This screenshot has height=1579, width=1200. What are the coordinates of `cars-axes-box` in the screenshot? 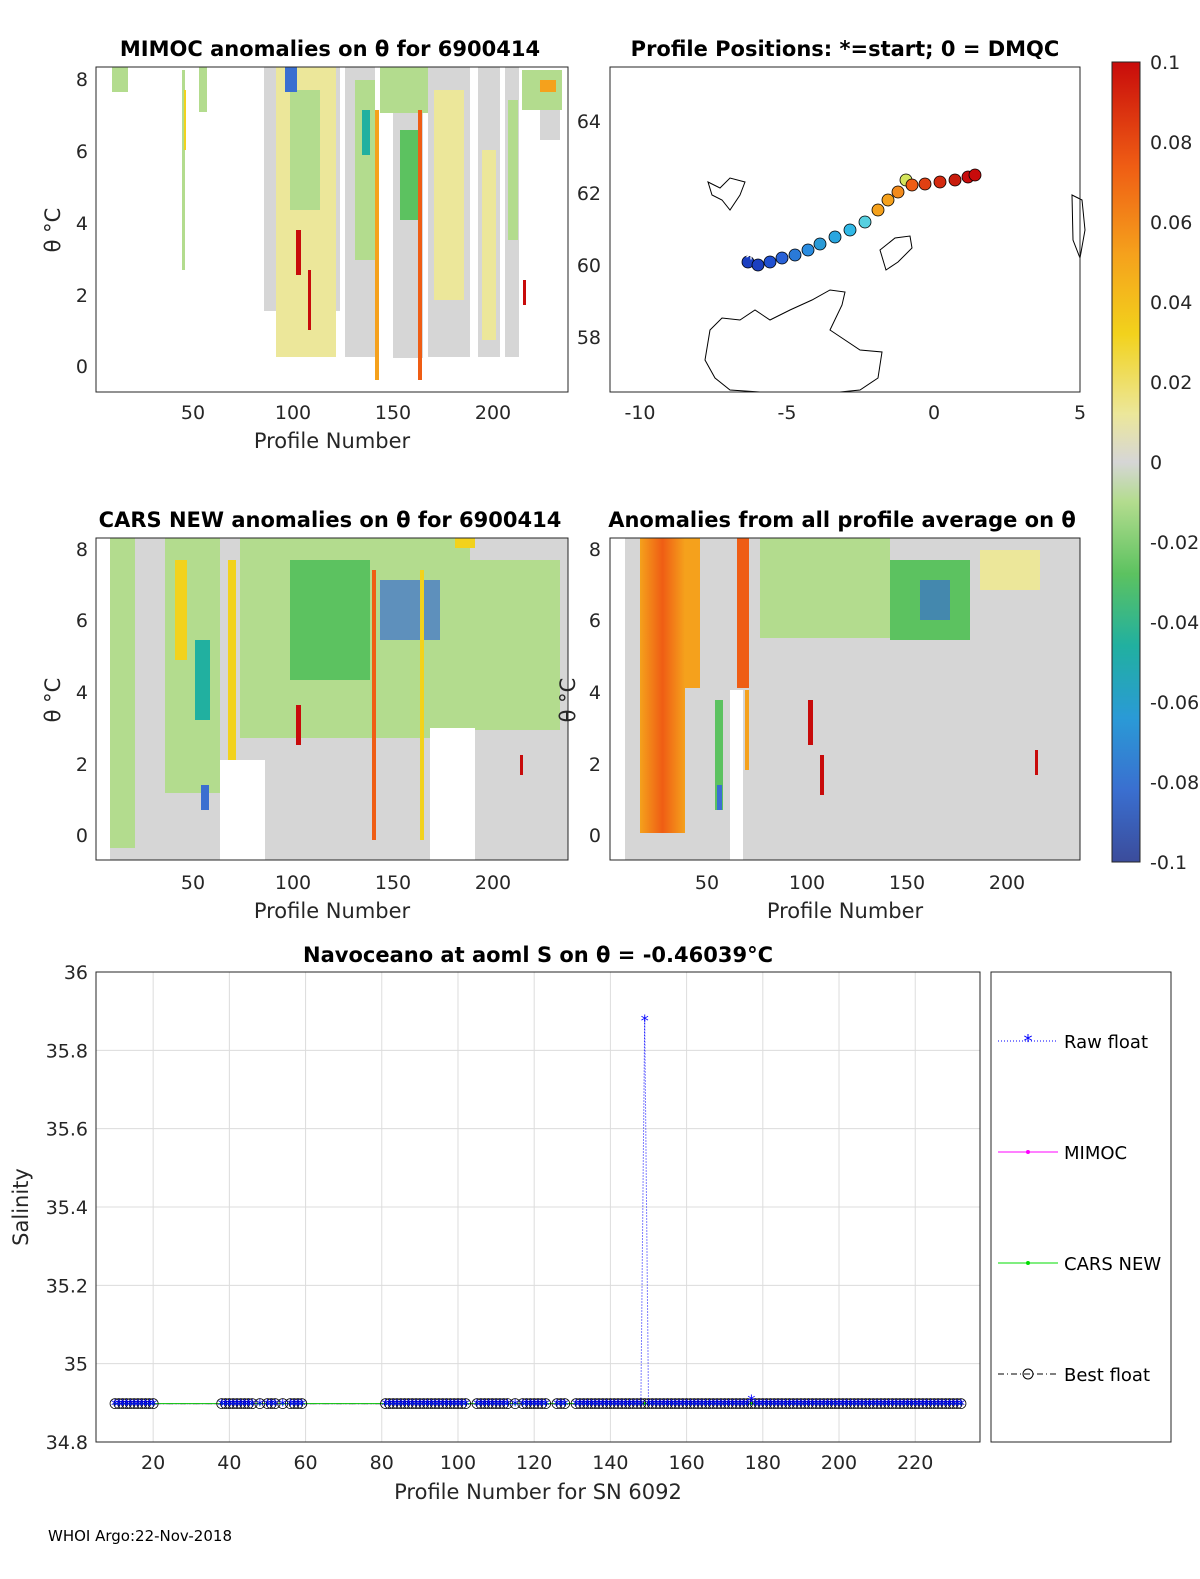 It's located at (332, 699).